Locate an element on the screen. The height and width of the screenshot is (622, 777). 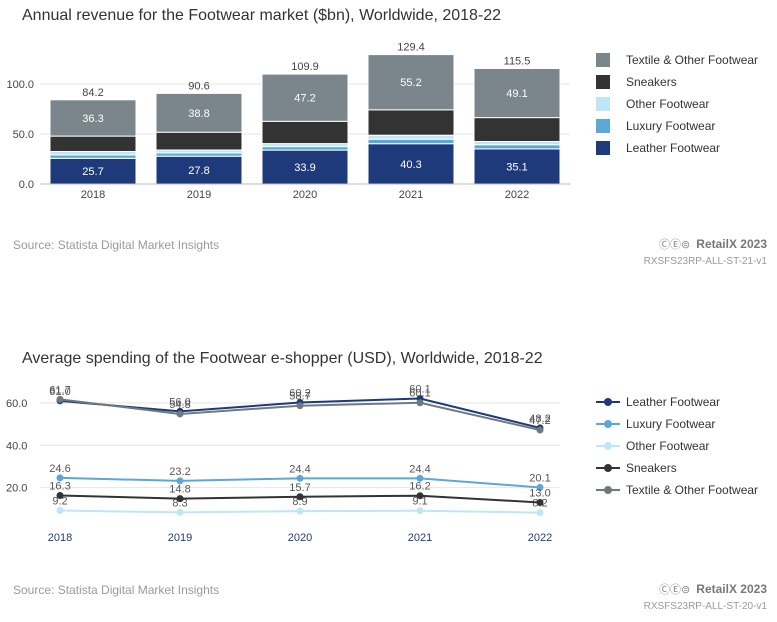
bar-value-label: 49.1 is located at coordinates (516, 94).